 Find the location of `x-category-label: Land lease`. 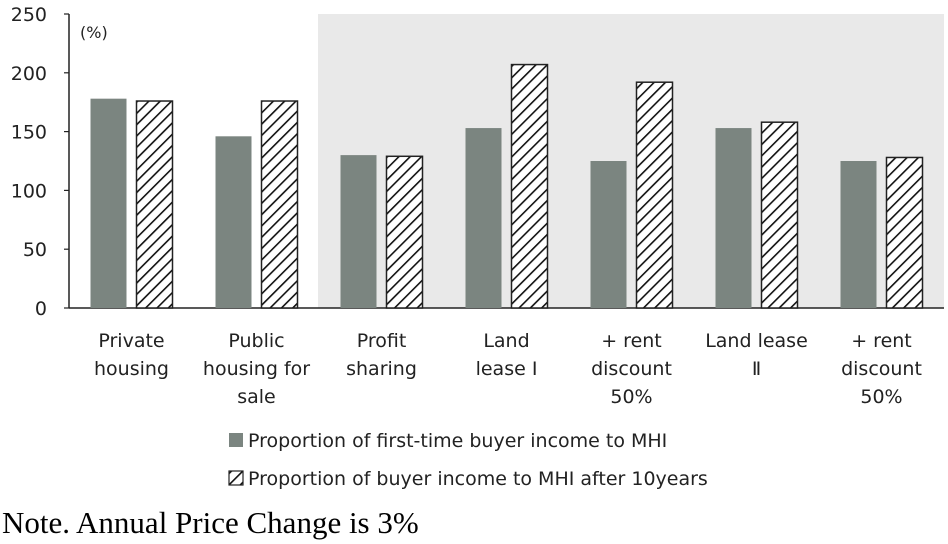

x-category-label: Land lease is located at coordinates (756, 341).